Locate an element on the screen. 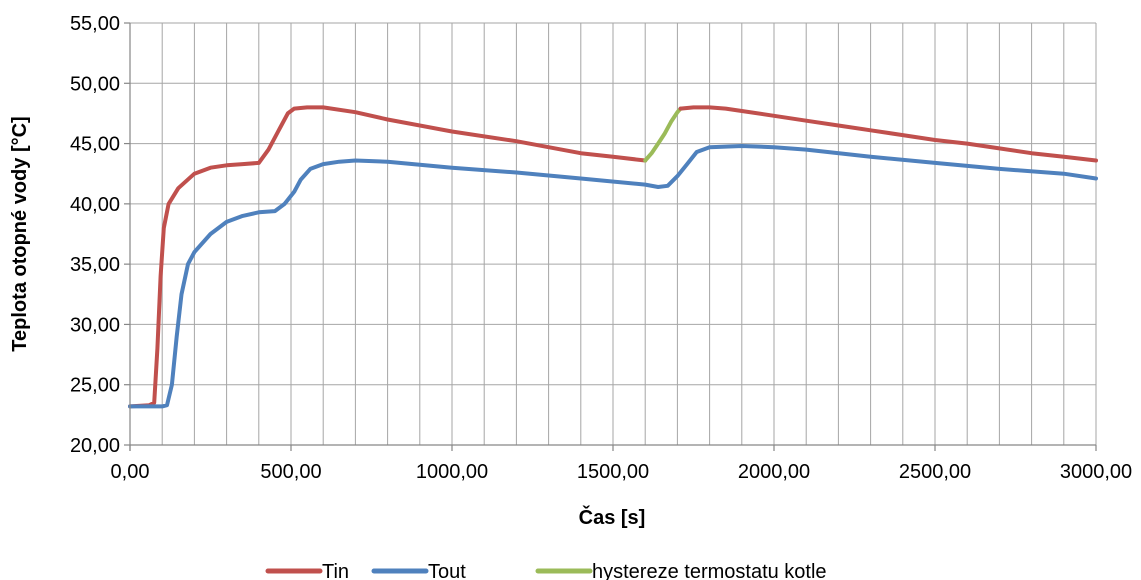 The height and width of the screenshot is (580, 1141). x-tick-label: 0,00 is located at coordinates (130, 472).